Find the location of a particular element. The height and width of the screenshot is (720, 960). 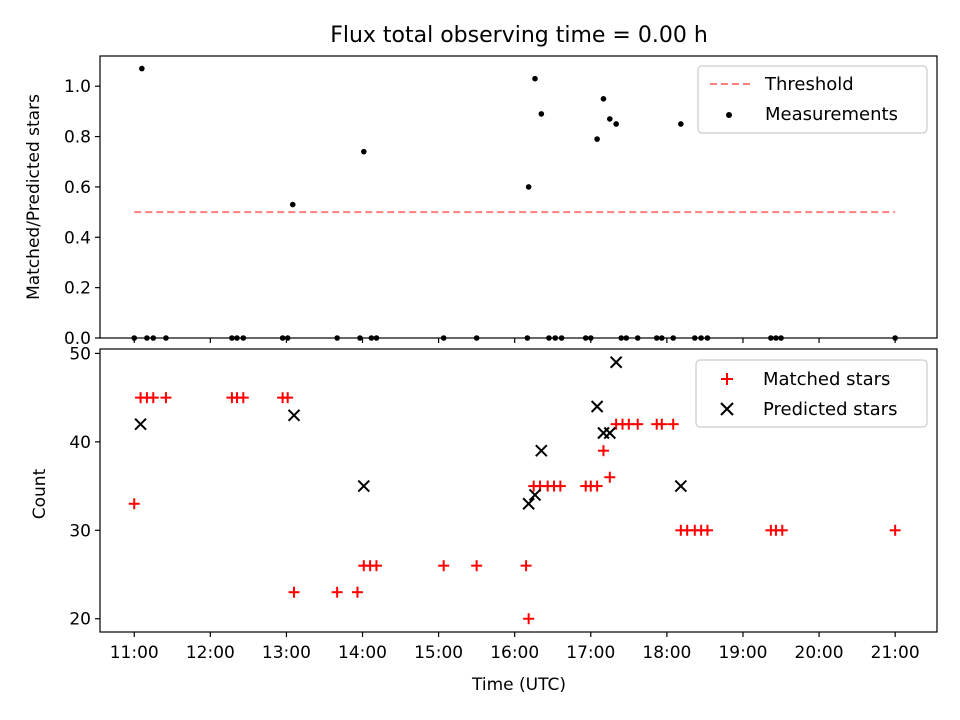

x-tick-label: 14:00 is located at coordinates (362, 653).